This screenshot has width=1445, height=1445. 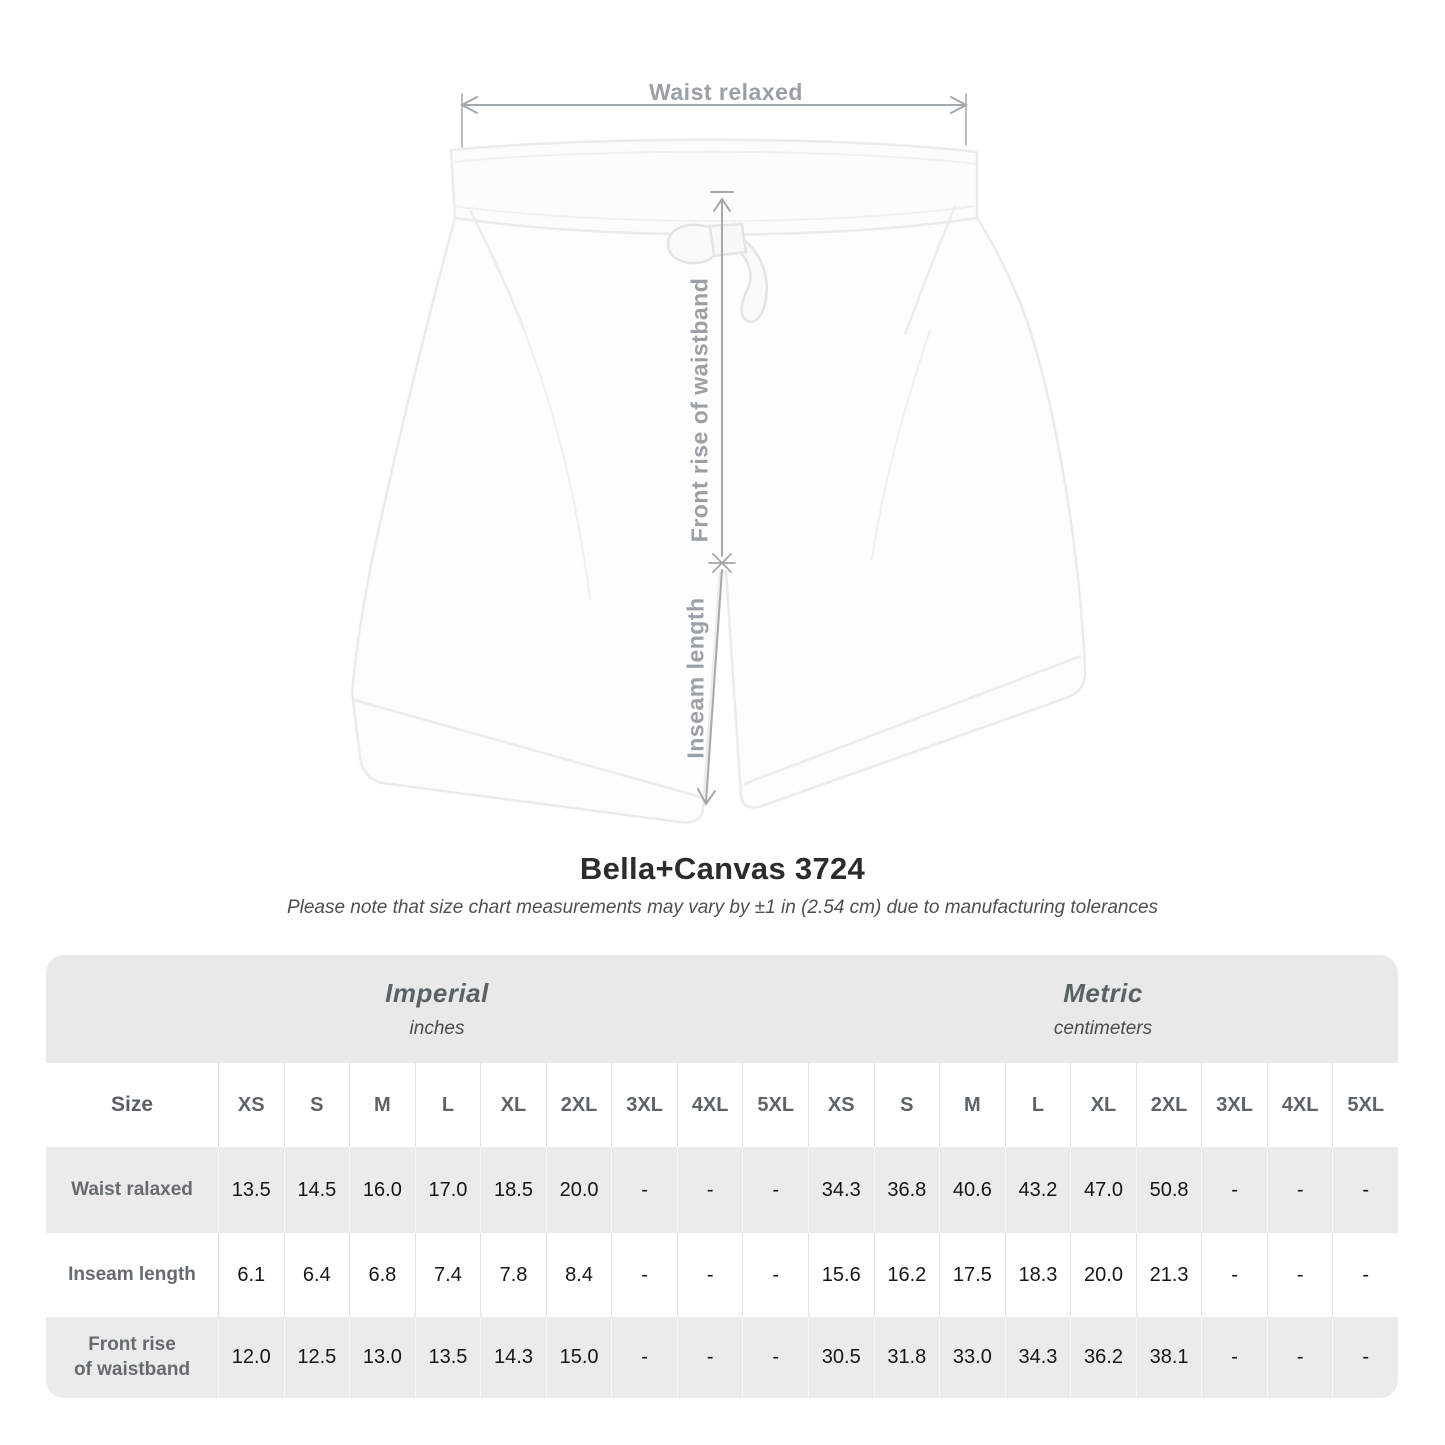 I want to click on size-header-imperial-4xl: 4XL, so click(x=709, y=1105).